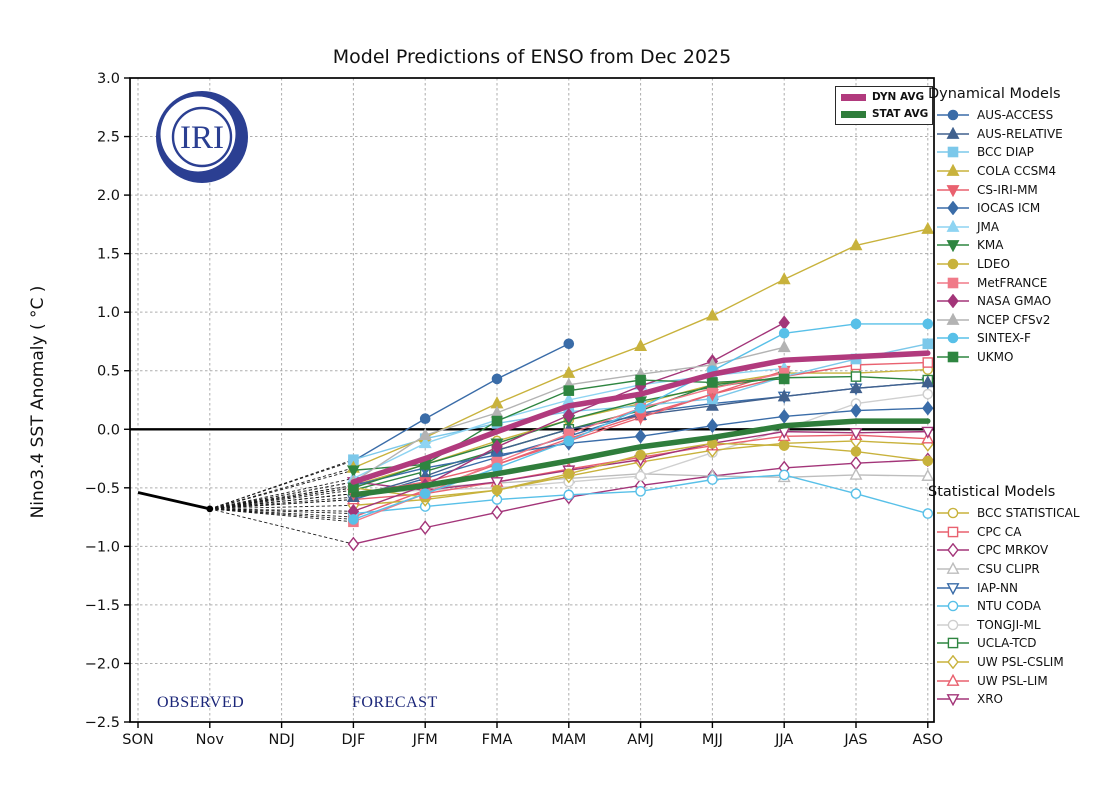 The height and width of the screenshot is (800, 1100). Describe the element at coordinates (988, 226) in the screenshot. I see `legend-item-label: JMA` at that location.